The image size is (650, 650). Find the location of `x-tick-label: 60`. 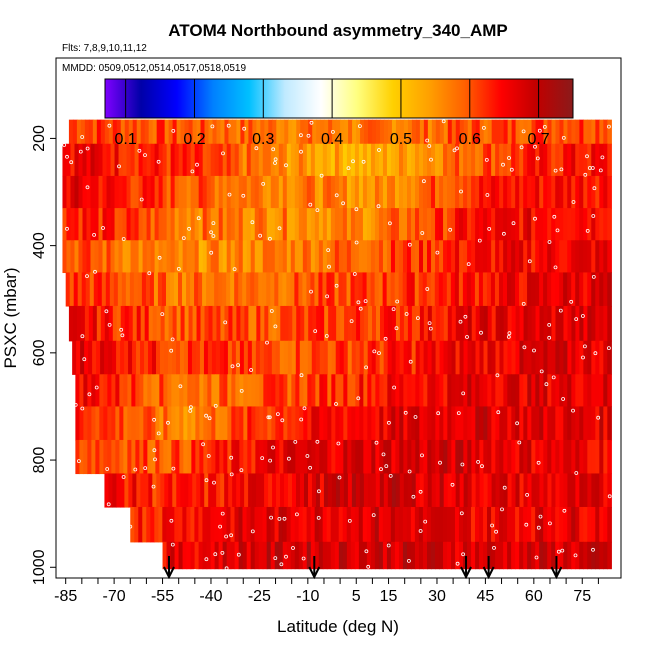

x-tick-label: 60 is located at coordinates (534, 596).